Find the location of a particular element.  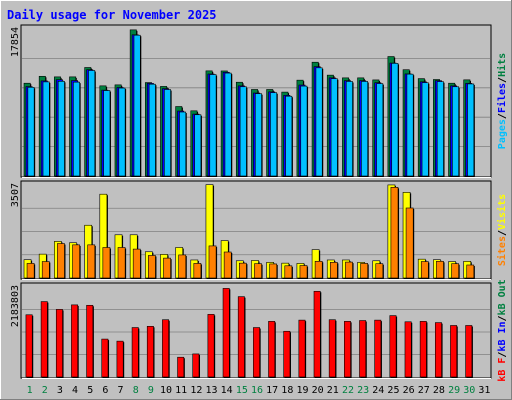

panel-kbin-kbout-kbf-max-label: 2183803 is located at coordinates (15, 306).